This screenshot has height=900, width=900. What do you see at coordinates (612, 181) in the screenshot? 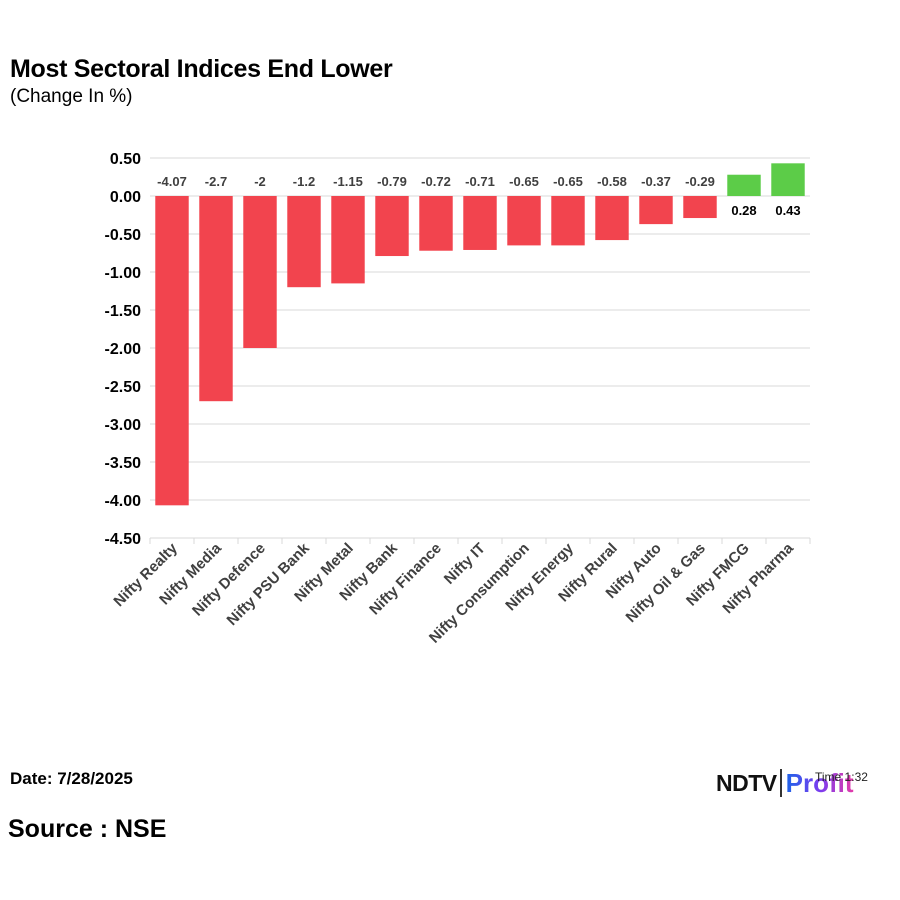
I see `data-label: -0.58` at bounding box center [612, 181].